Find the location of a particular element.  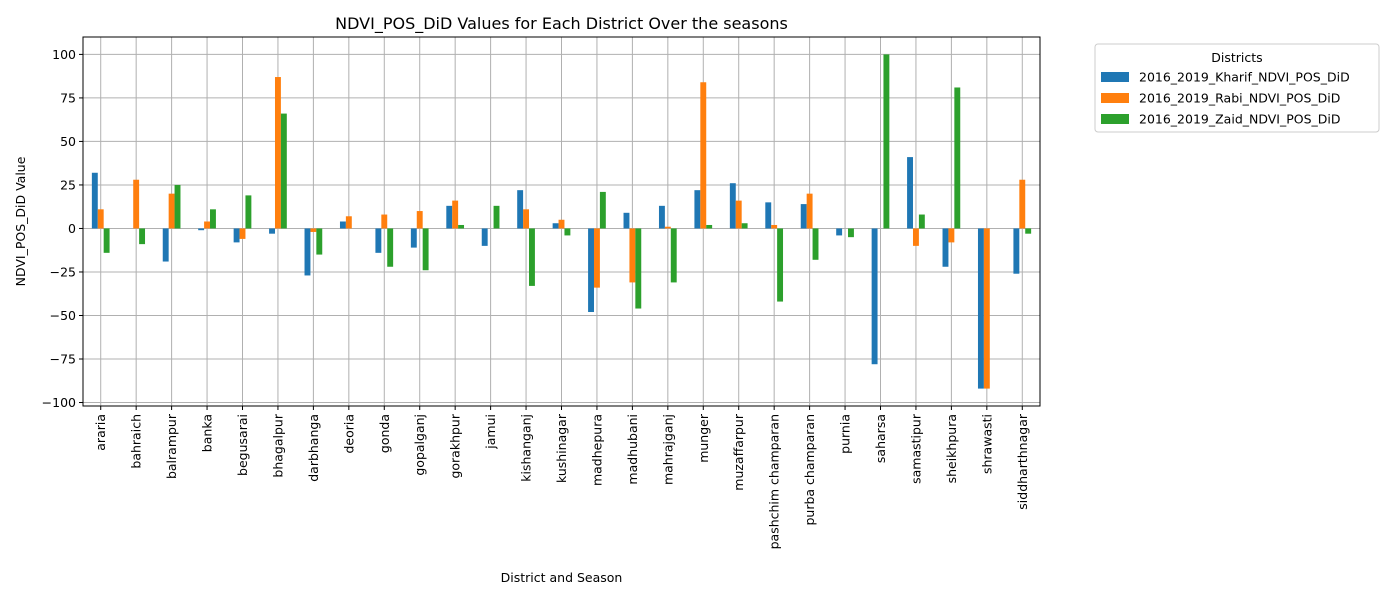

x-axis-label: District and Season is located at coordinates (562, 577).